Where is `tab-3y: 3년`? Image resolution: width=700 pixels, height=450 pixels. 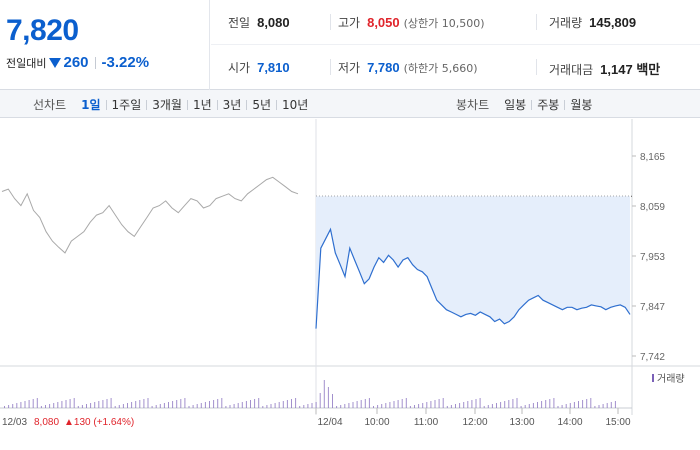 tab-3y: 3년 is located at coordinates (232, 105).